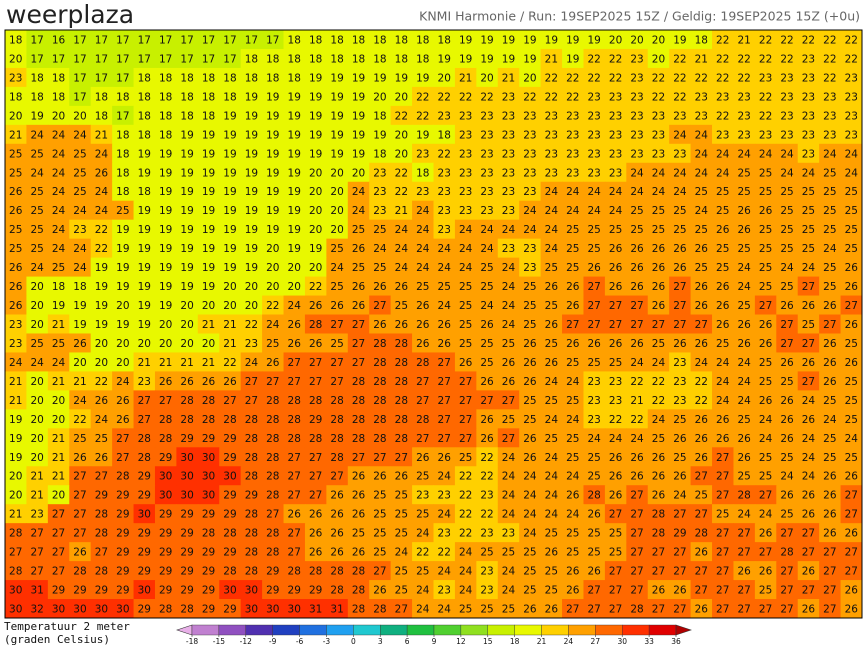 Image resolution: width=867 pixels, height=650 pixels. I want to click on colorbar-band, so click(367, 630).